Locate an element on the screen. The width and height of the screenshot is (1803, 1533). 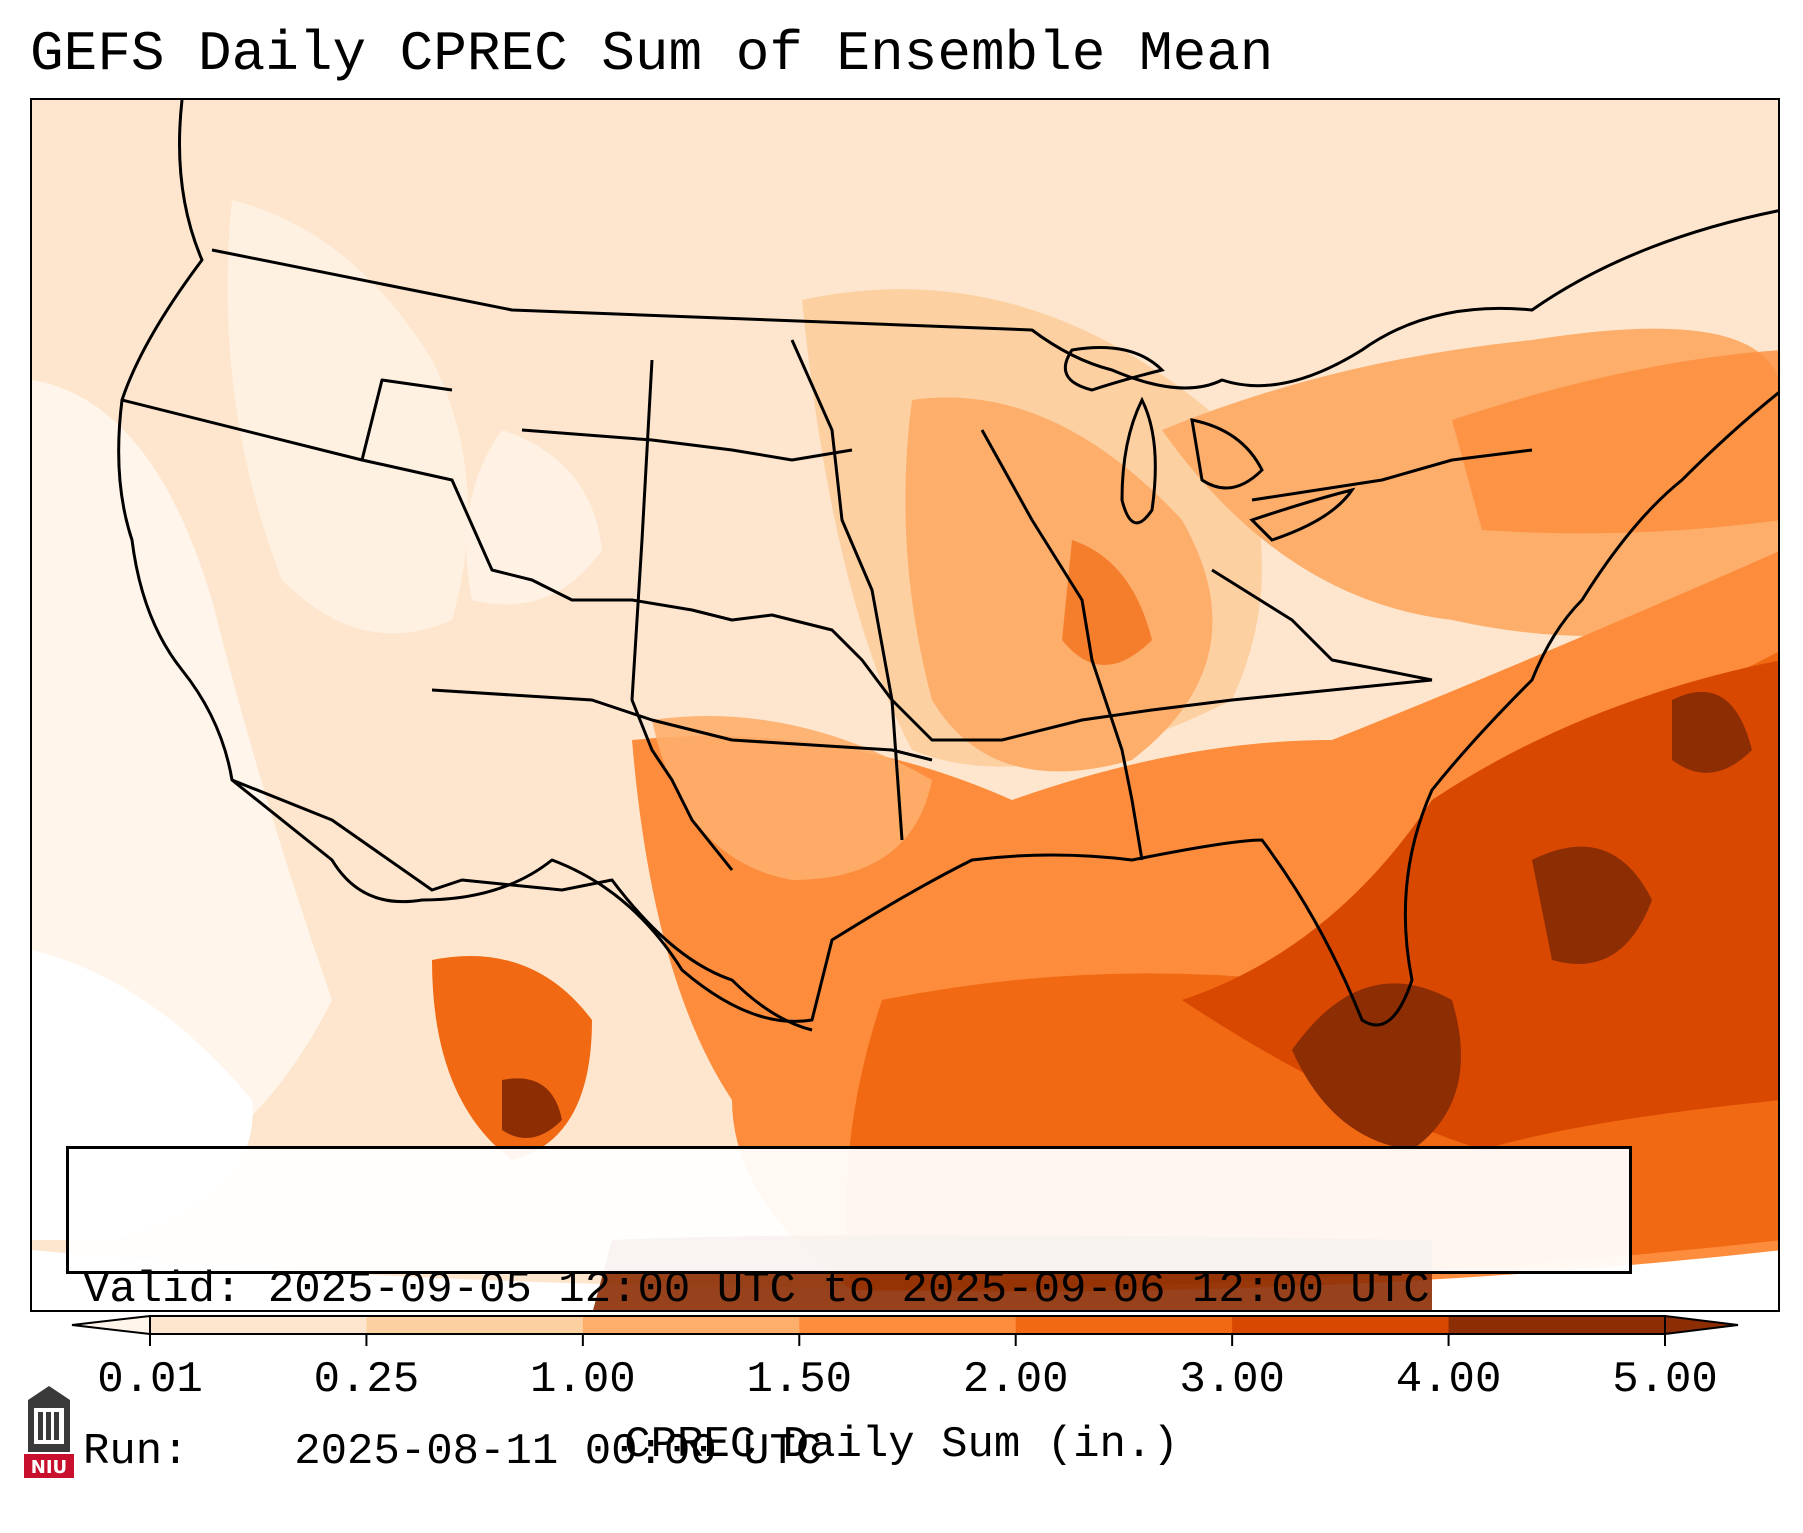
precip-region-atlantic-canada is located at coordinates (1615, 442).